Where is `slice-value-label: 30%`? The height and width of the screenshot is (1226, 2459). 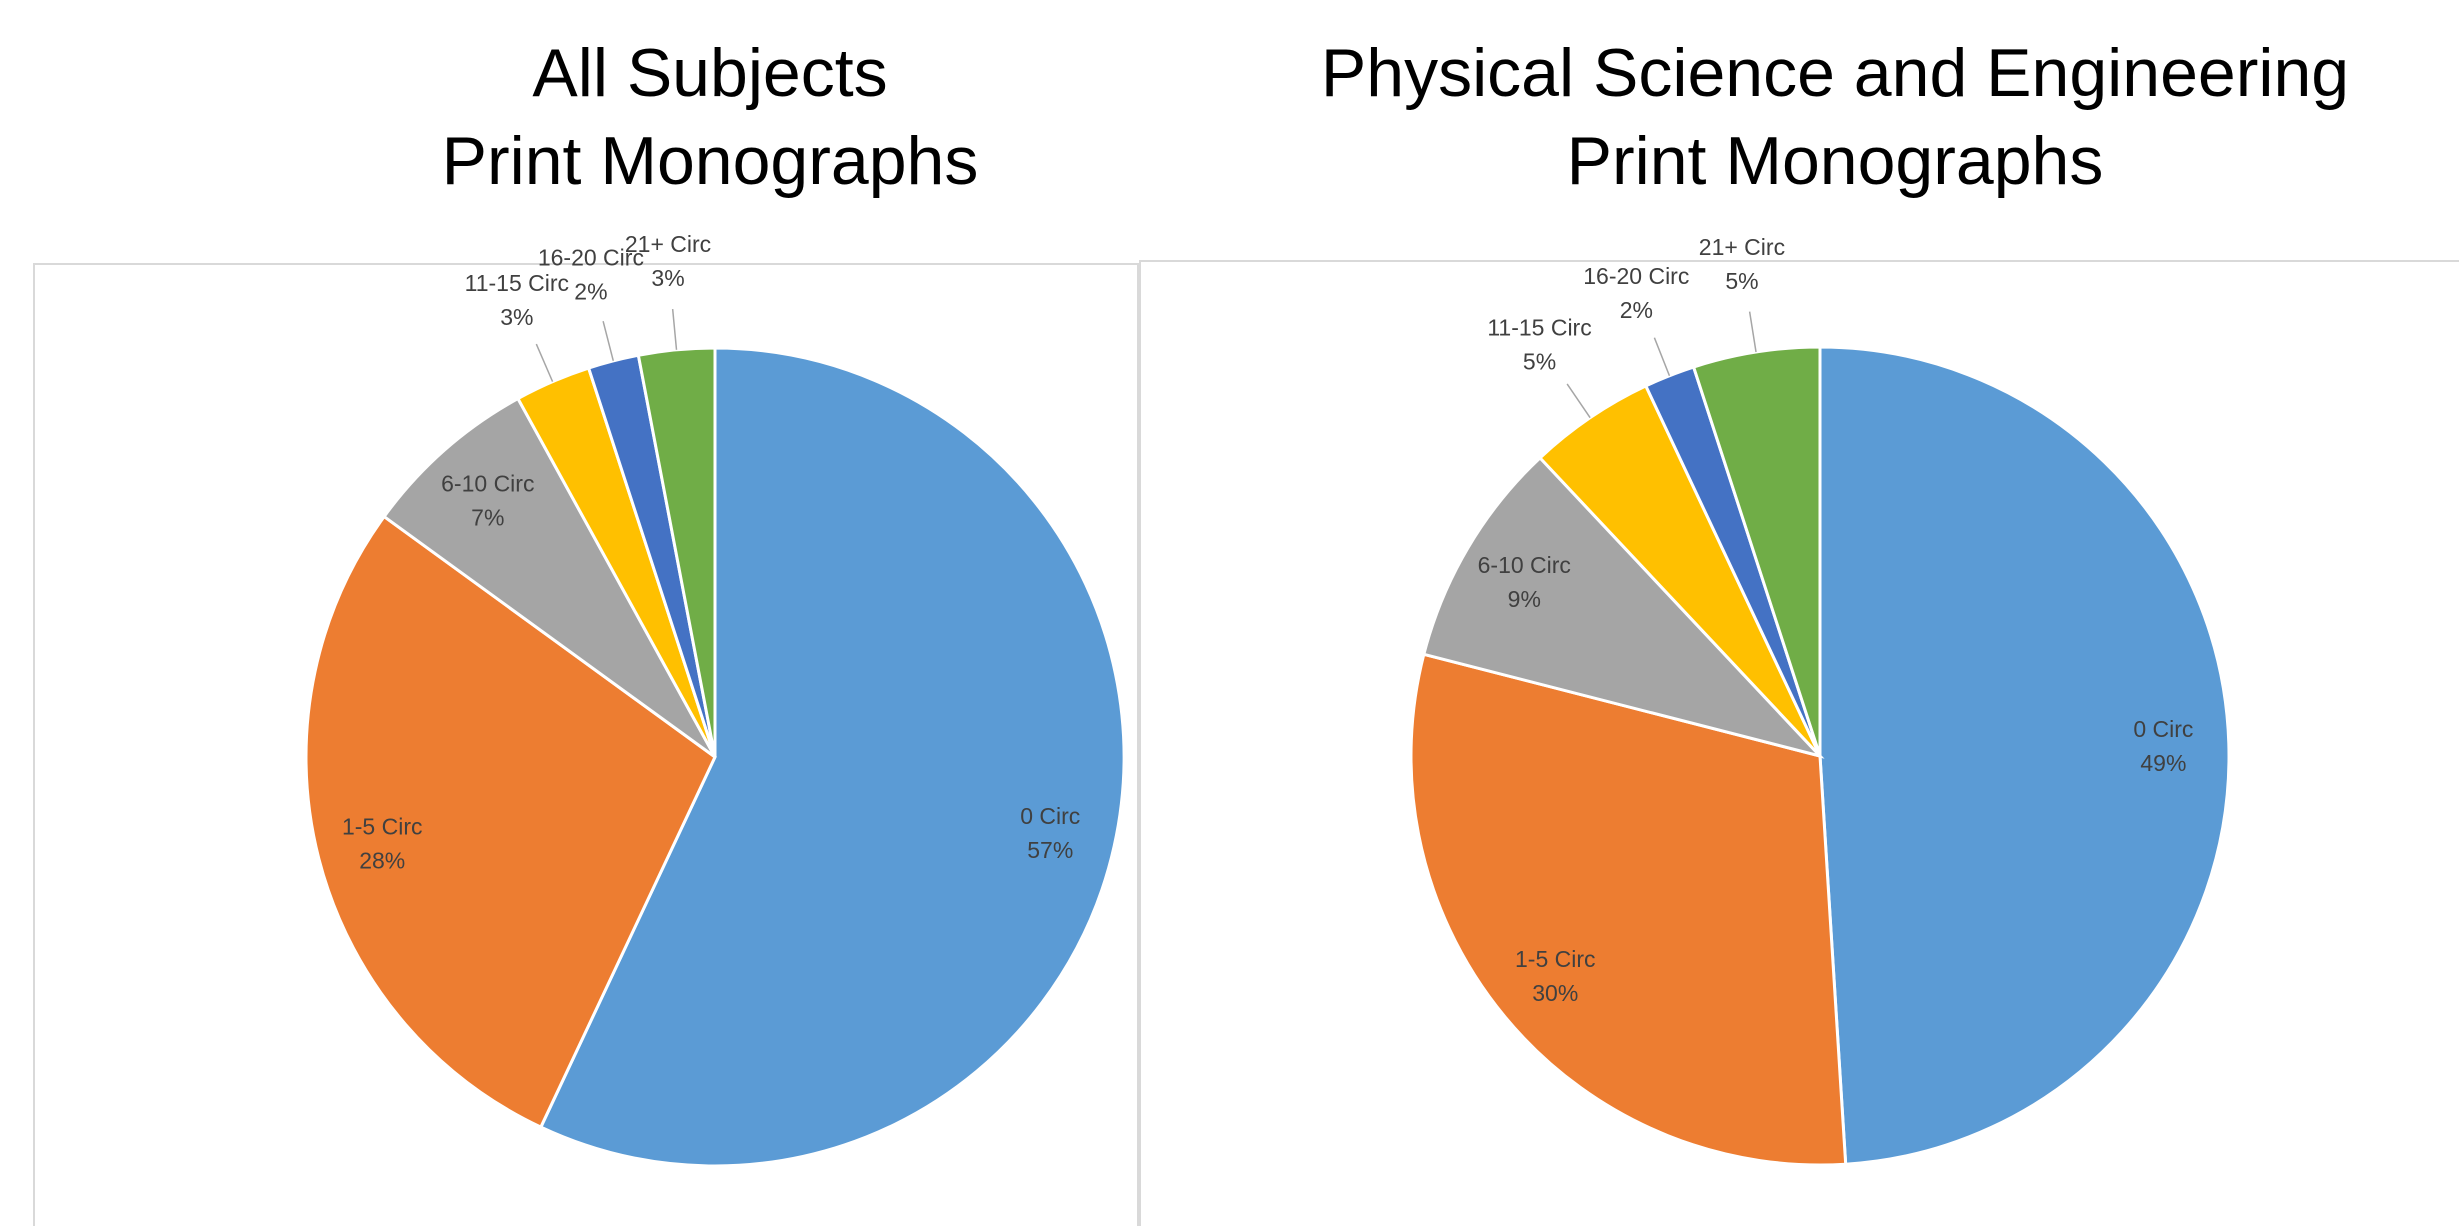
slice-value-label: 30% is located at coordinates (1555, 993).